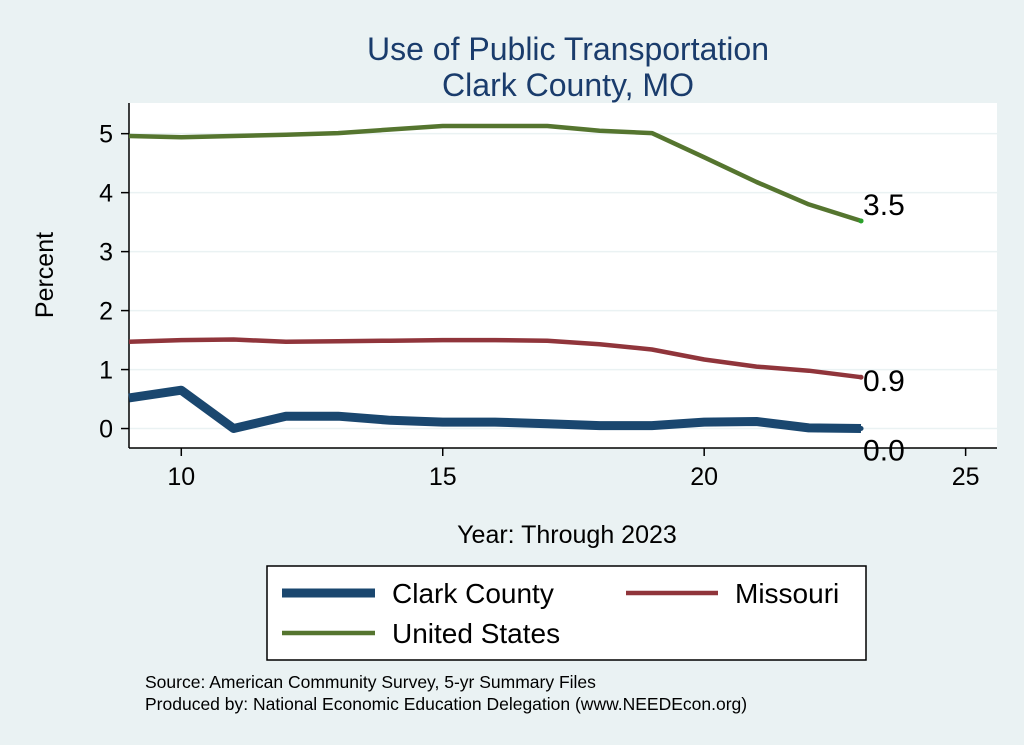  Describe the element at coordinates (495, 409) in the screenshot. I see `series-line-clark-county` at that location.